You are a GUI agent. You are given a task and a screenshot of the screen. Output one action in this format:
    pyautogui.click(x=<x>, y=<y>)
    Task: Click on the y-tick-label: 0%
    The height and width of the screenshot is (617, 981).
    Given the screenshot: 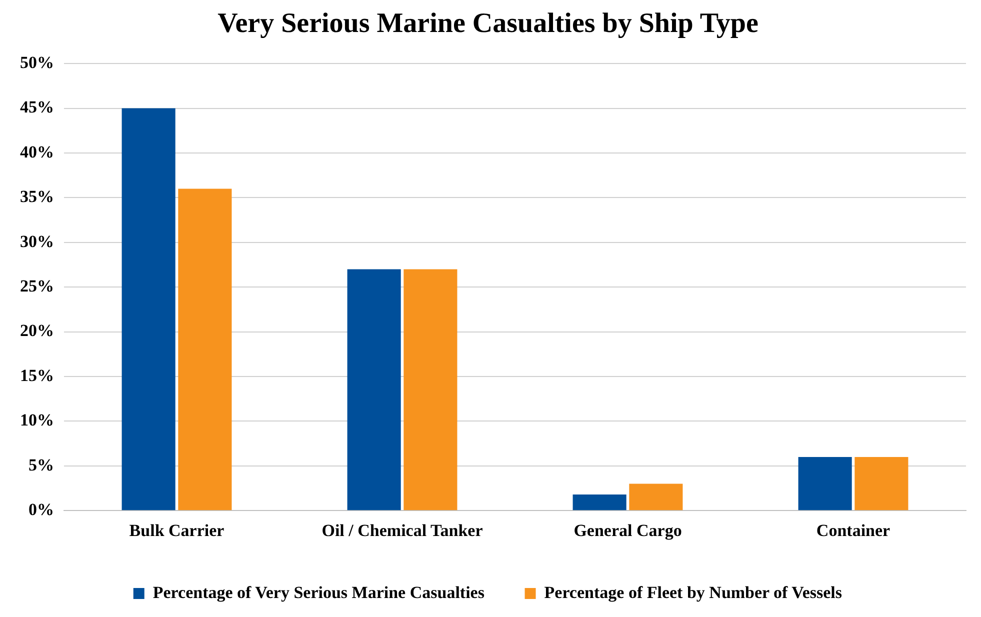 What is the action you would take?
    pyautogui.click(x=41, y=509)
    